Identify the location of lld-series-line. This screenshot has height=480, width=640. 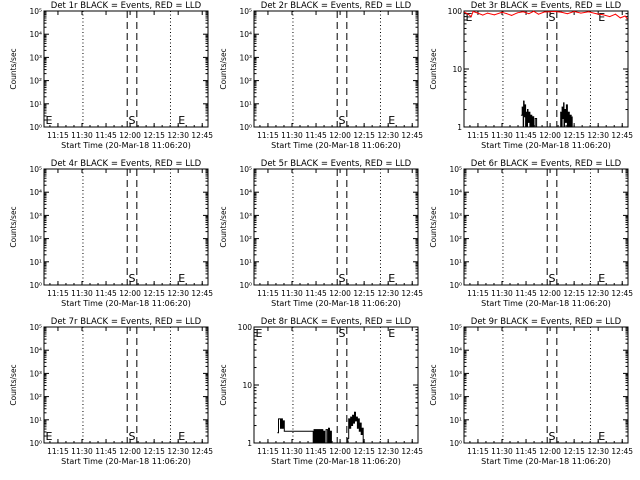
(546, 14).